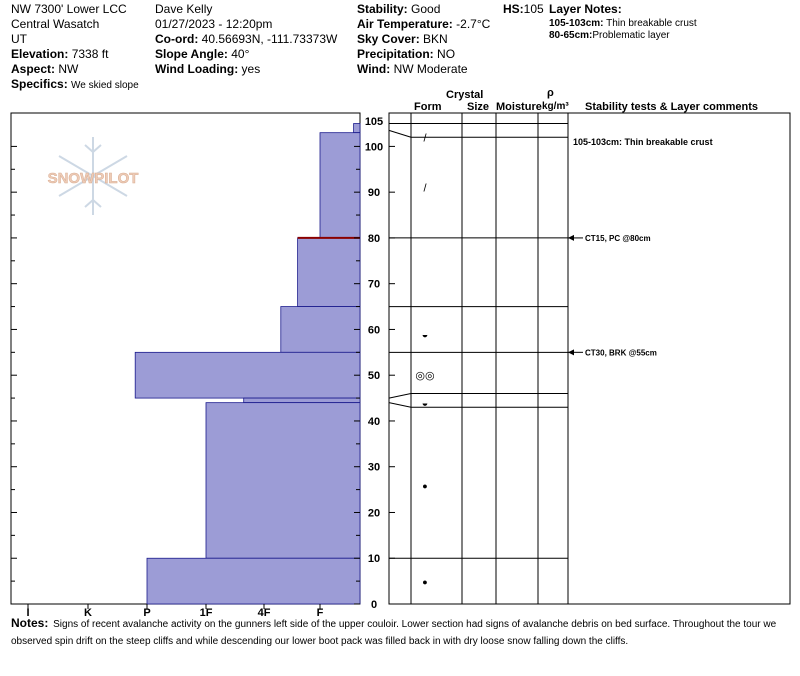 The width and height of the screenshot is (800, 676). I want to click on sky-label: Sky Cover:, so click(388, 39).